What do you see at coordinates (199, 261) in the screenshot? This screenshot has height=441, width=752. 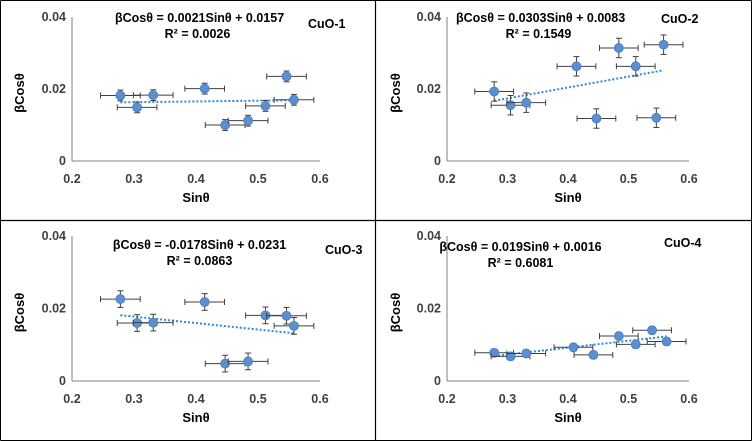 I see `r-squared: R² = 0.0863` at bounding box center [199, 261].